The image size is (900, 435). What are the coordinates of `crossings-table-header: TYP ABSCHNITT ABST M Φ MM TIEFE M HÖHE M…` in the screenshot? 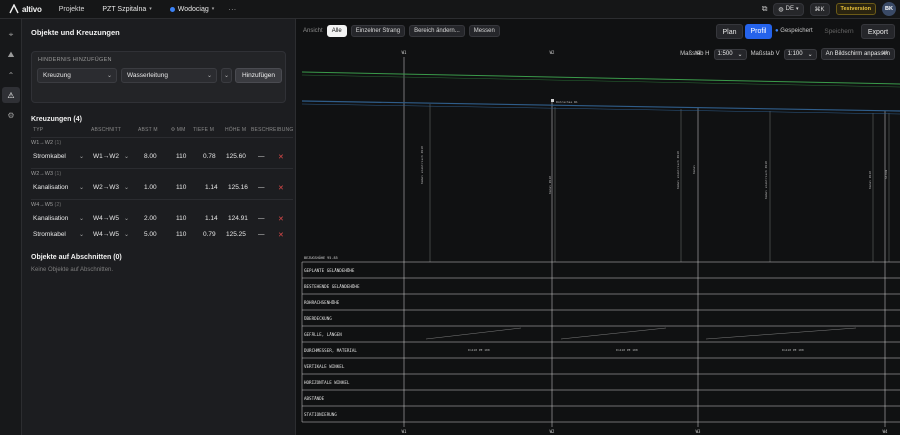 It's located at (162, 132).